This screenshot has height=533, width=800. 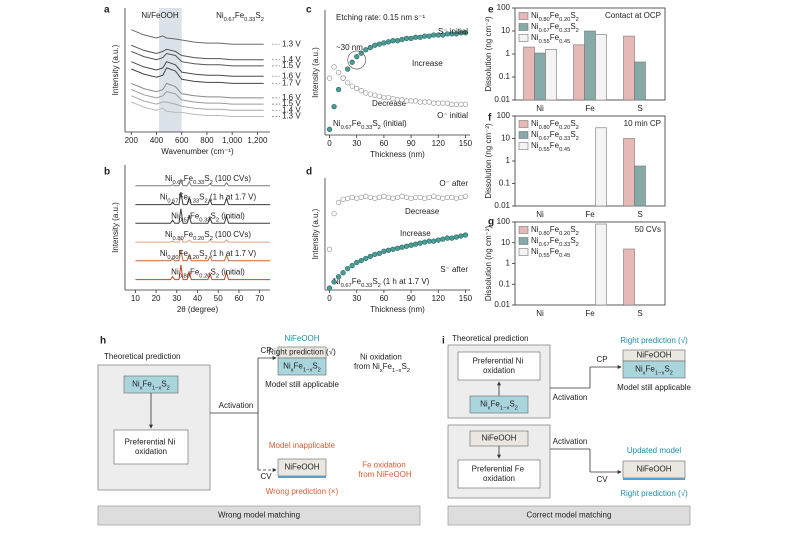 I want to click on diagram-label: Preferential Fe oxidation, so click(x=499, y=474).